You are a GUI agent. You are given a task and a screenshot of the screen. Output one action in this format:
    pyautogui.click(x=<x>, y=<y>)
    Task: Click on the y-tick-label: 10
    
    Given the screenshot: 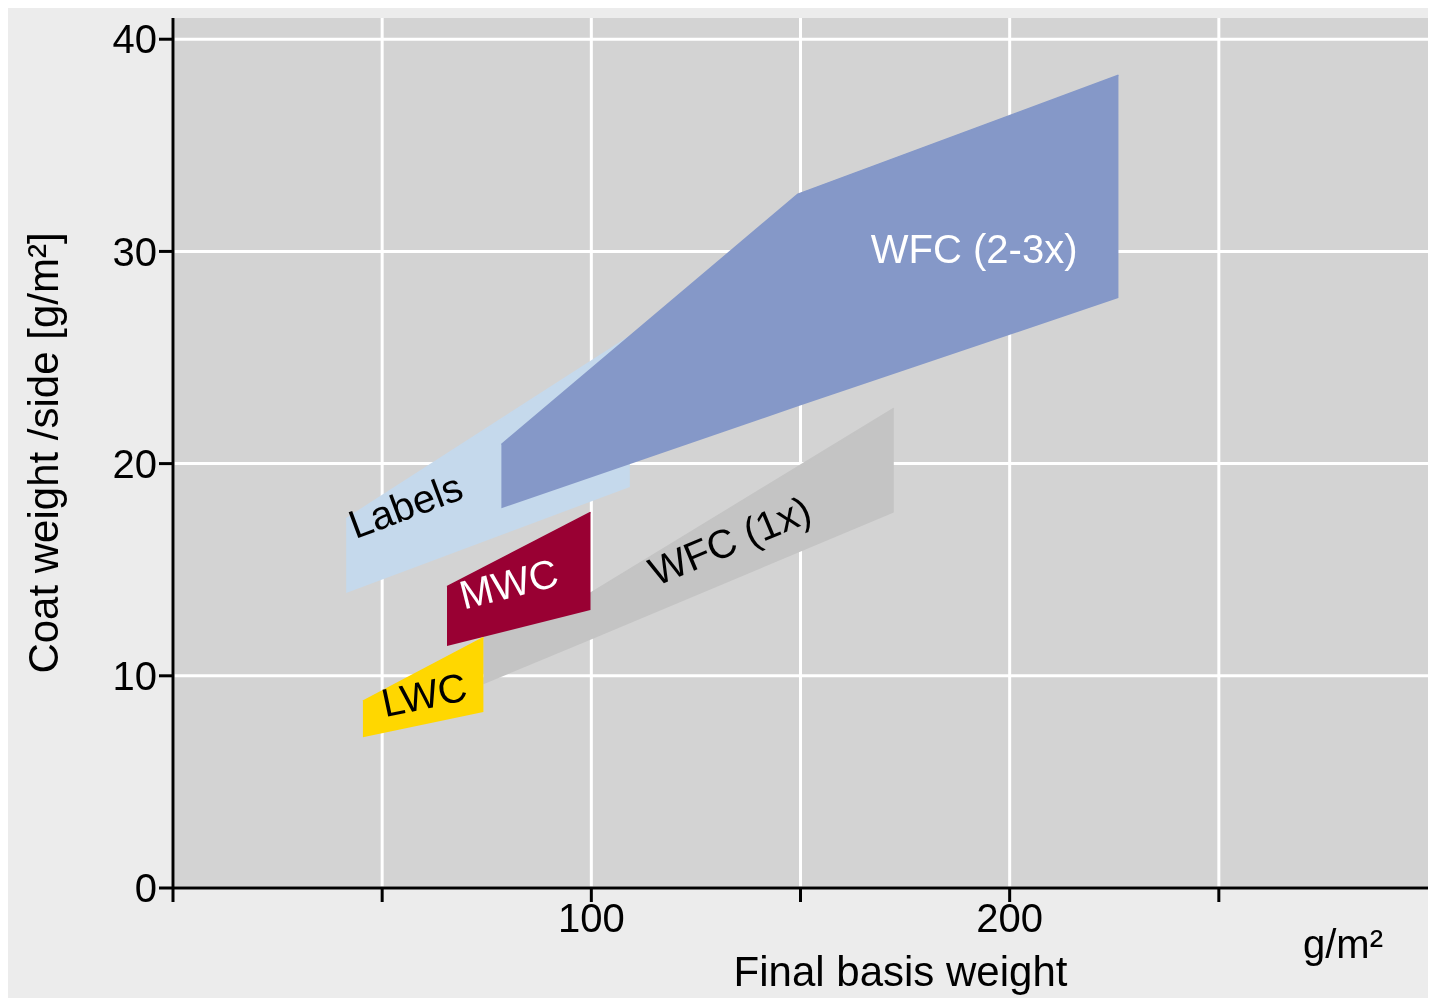 What is the action you would take?
    pyautogui.click(x=134, y=676)
    